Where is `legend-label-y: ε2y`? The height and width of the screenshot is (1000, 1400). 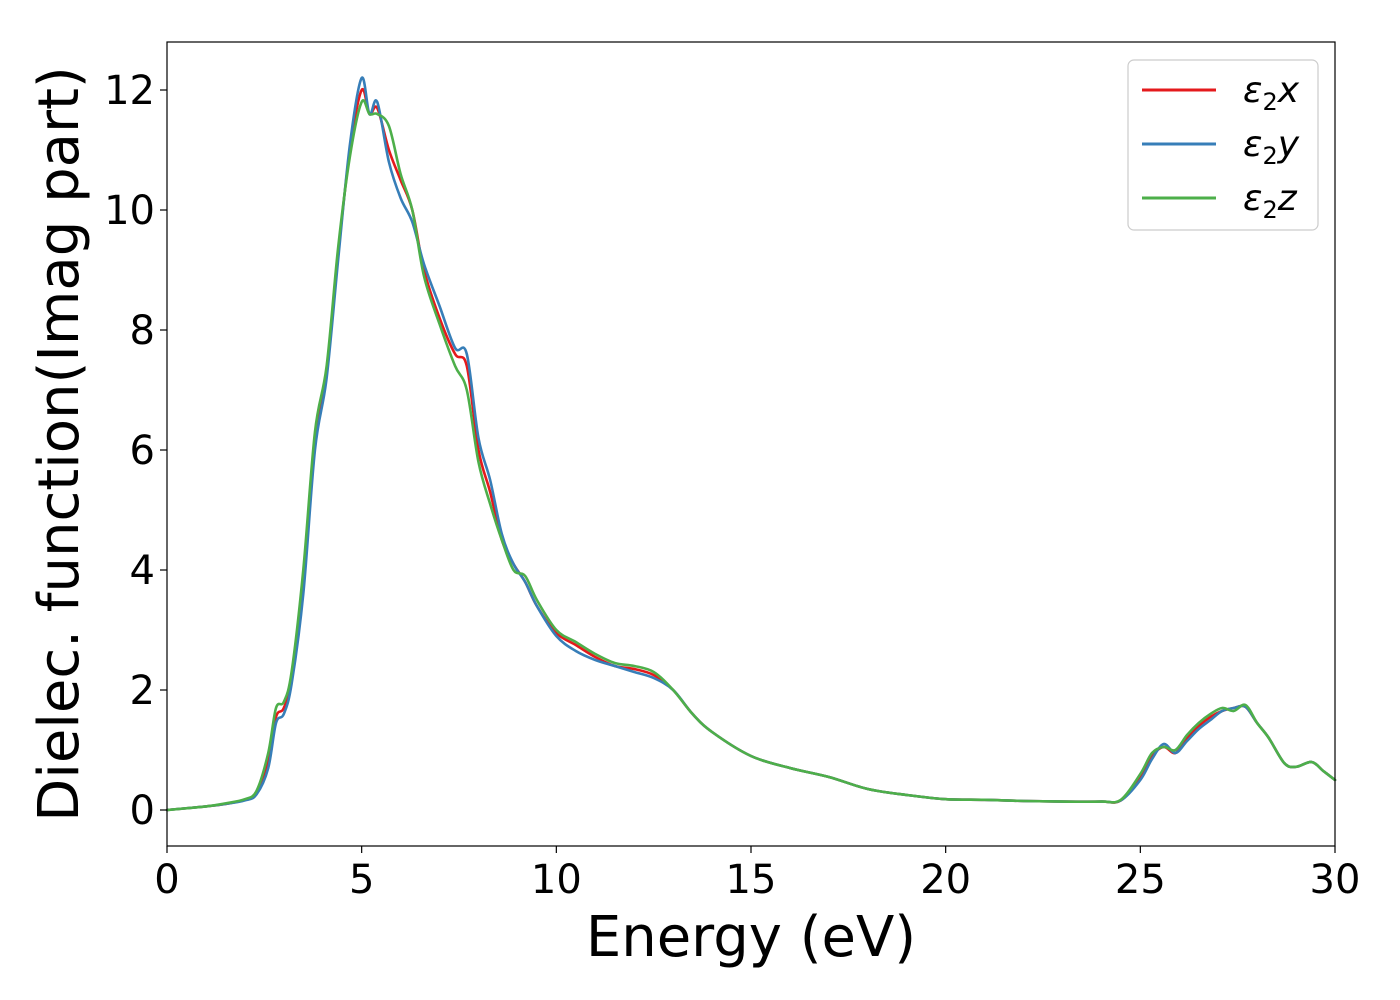
legend-label-y: ε2y is located at coordinates (1271, 147).